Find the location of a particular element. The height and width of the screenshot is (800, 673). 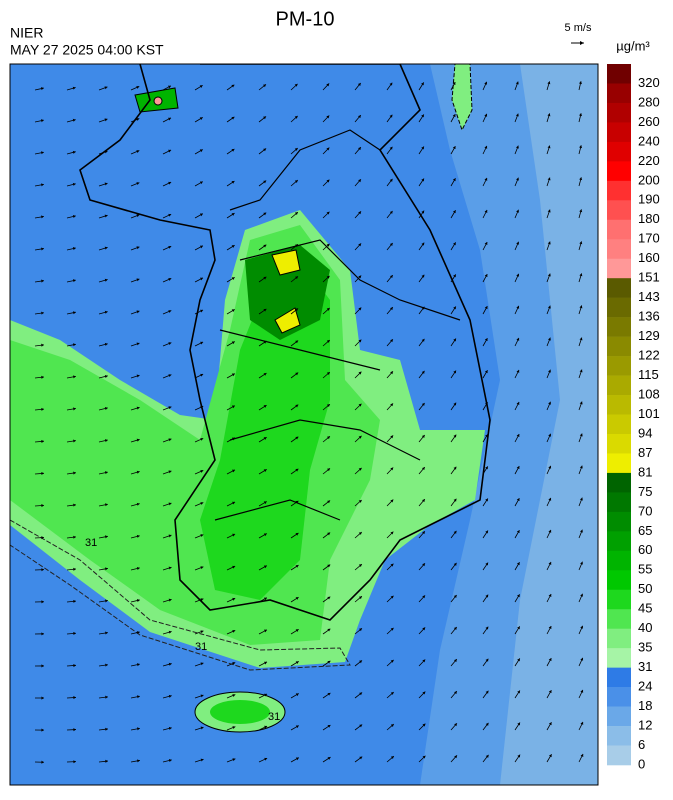

colorbar-label: 220 is located at coordinates (649, 160).